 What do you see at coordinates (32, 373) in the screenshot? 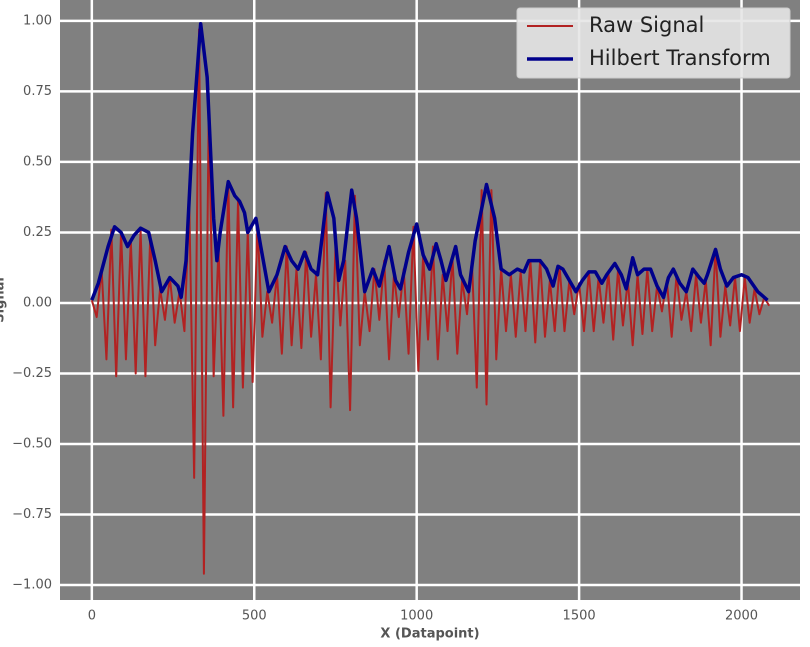
I see `y-tick-label: −0.25` at bounding box center [32, 373].